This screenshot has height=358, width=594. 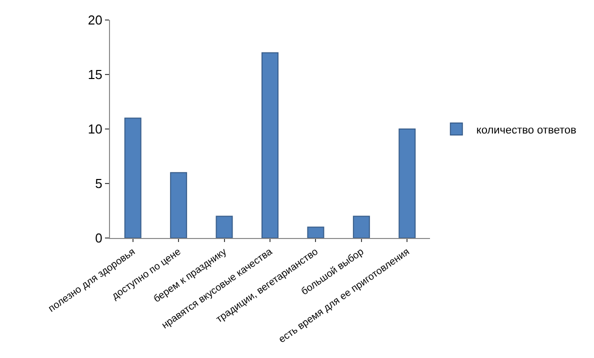 What do you see at coordinates (98, 238) in the screenshot?
I see `y-tick-label: 0` at bounding box center [98, 238].